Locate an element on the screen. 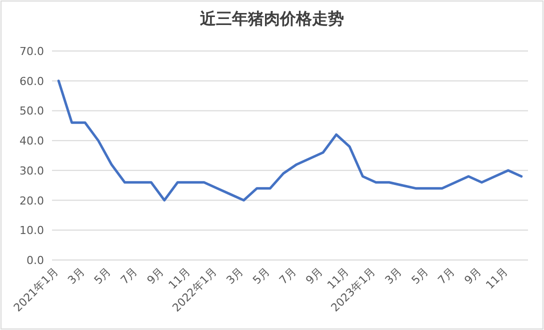 The height and width of the screenshot is (330, 544). y-tick-label: 10.0 is located at coordinates (32, 231).